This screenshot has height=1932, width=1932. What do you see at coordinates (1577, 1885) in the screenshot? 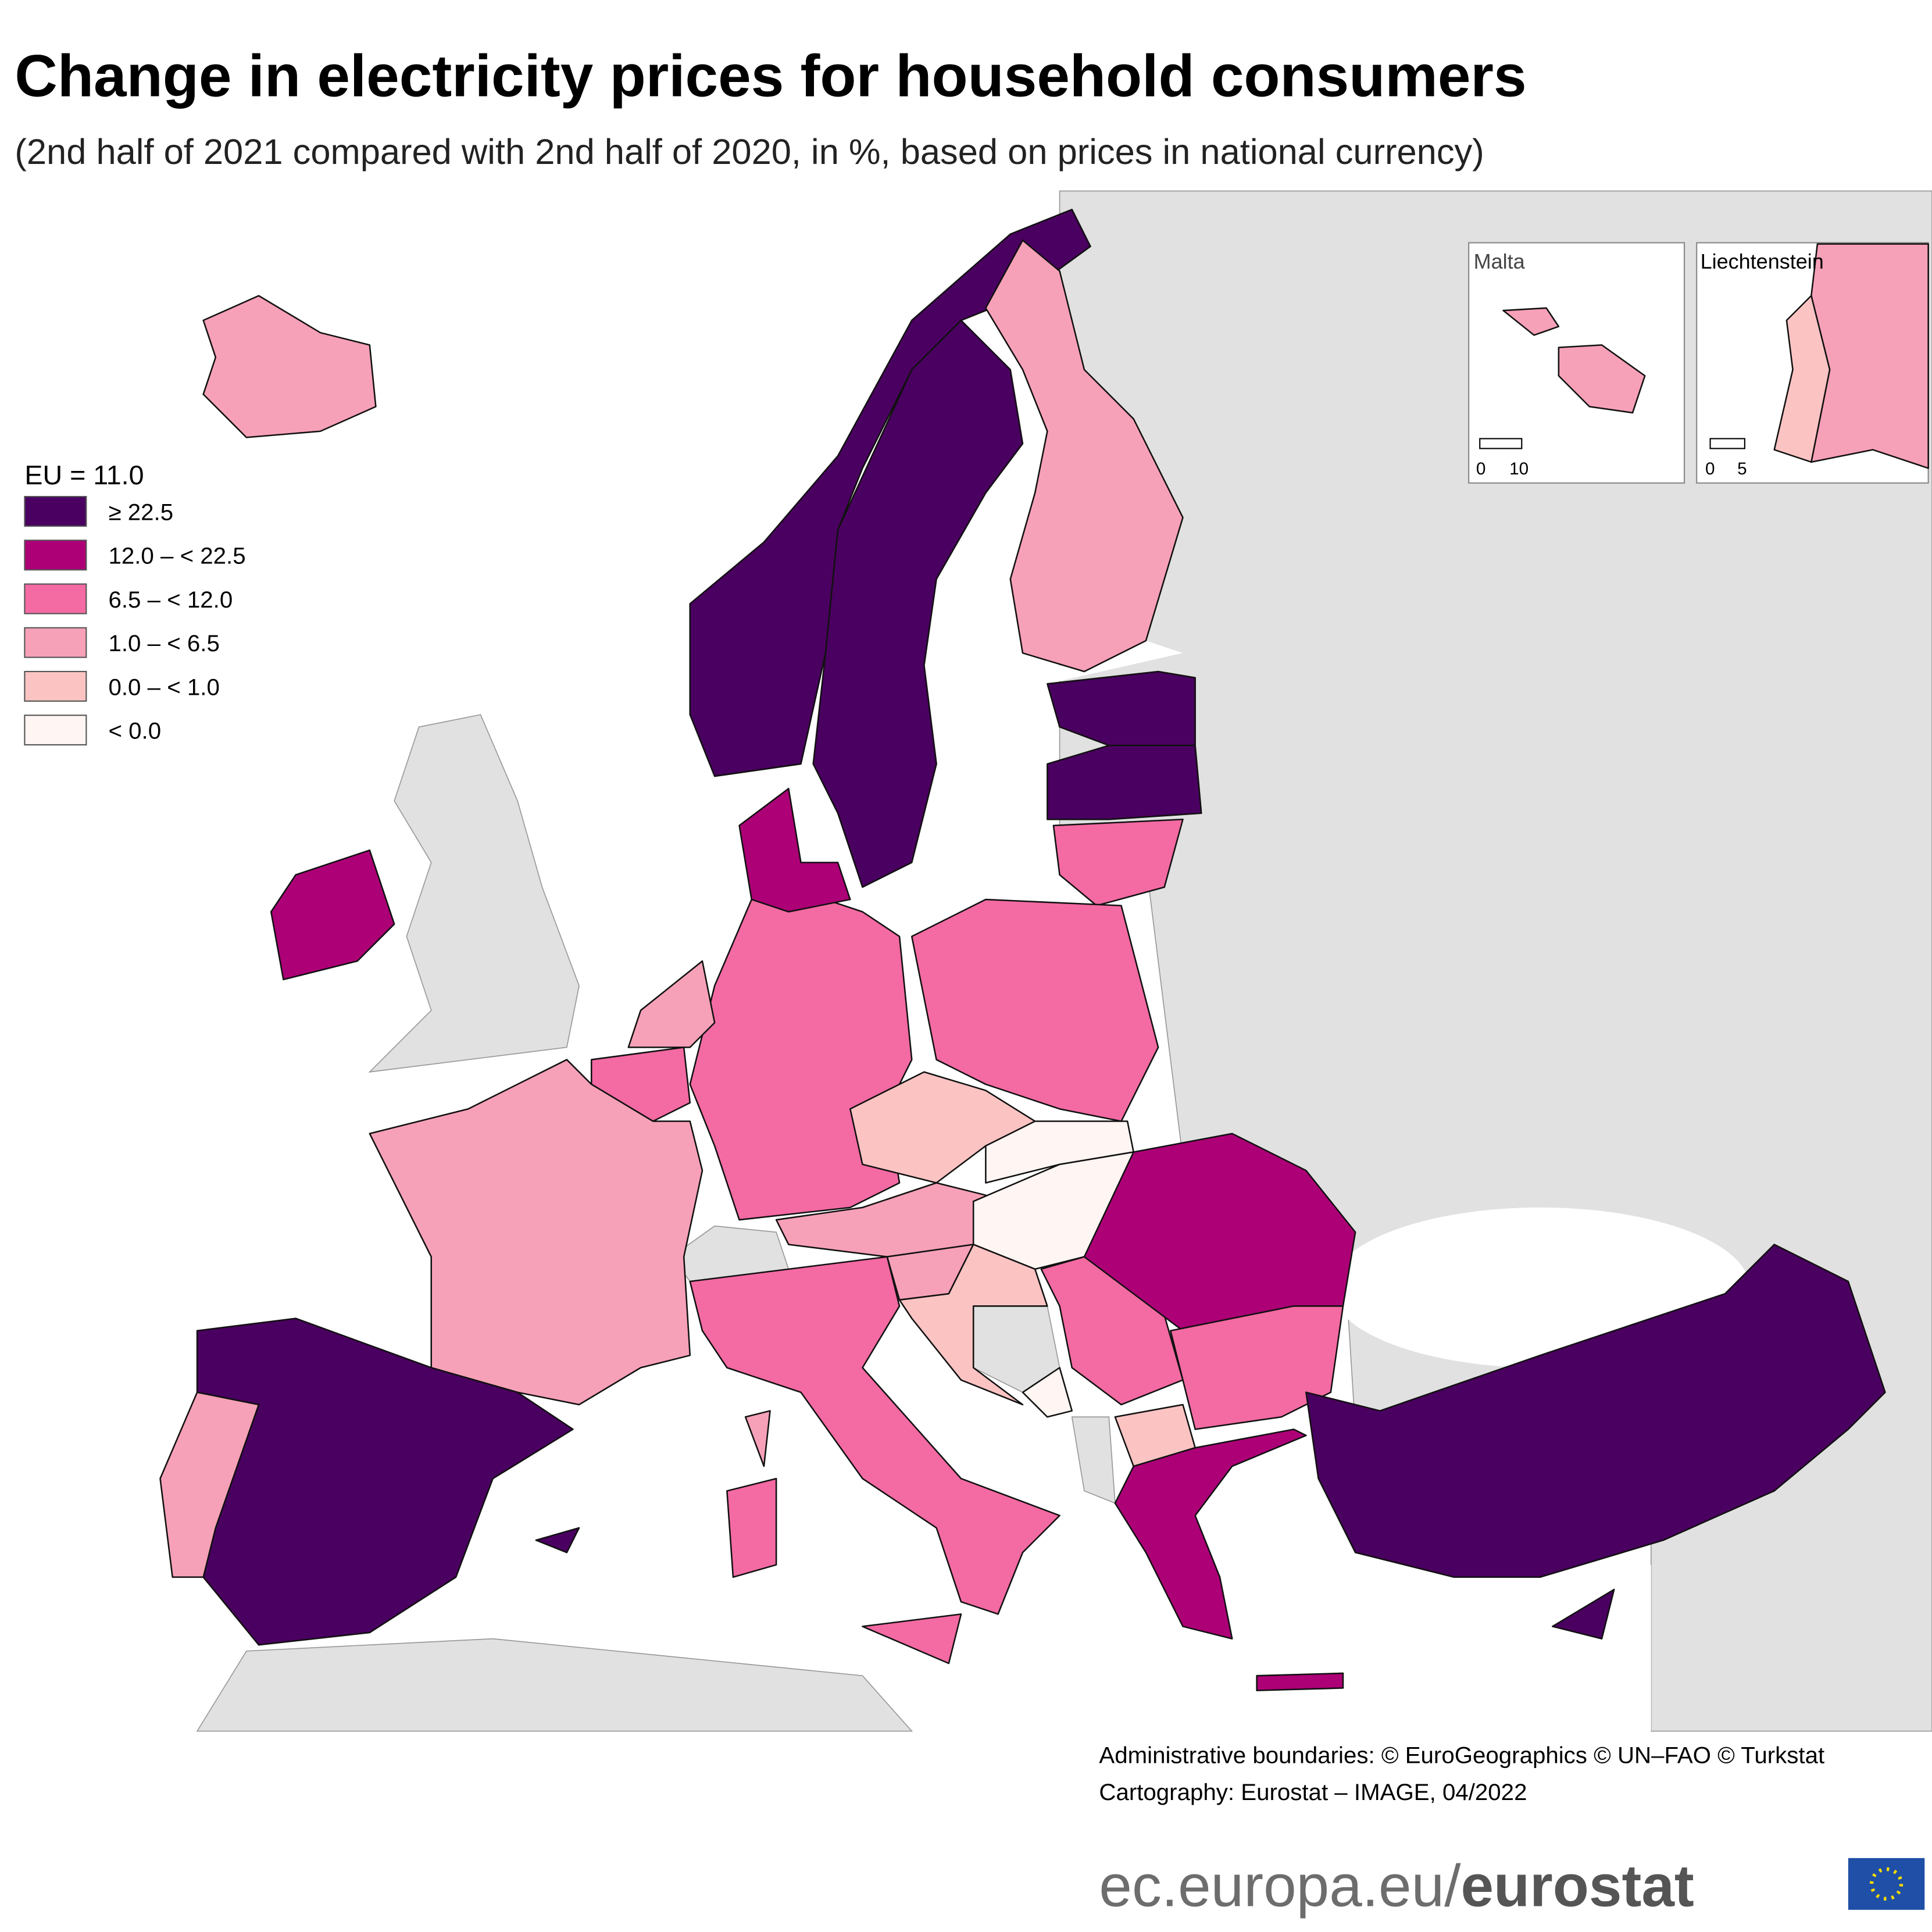
I see `footer-brand: eurostat` at bounding box center [1577, 1885].